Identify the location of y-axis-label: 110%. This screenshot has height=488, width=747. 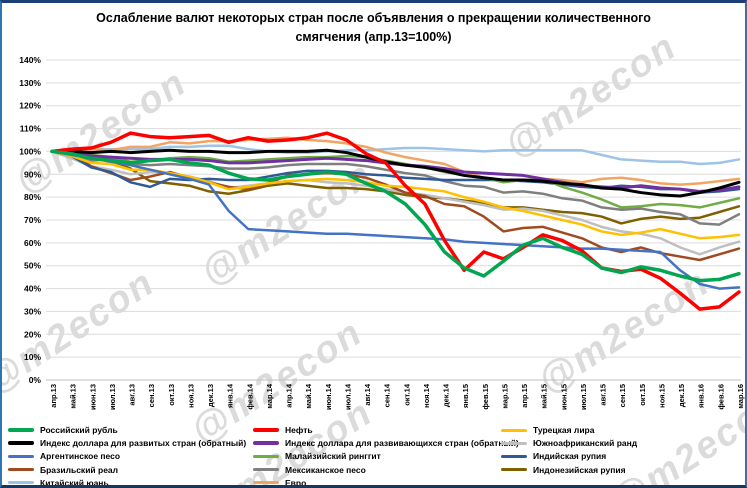
(31, 129).